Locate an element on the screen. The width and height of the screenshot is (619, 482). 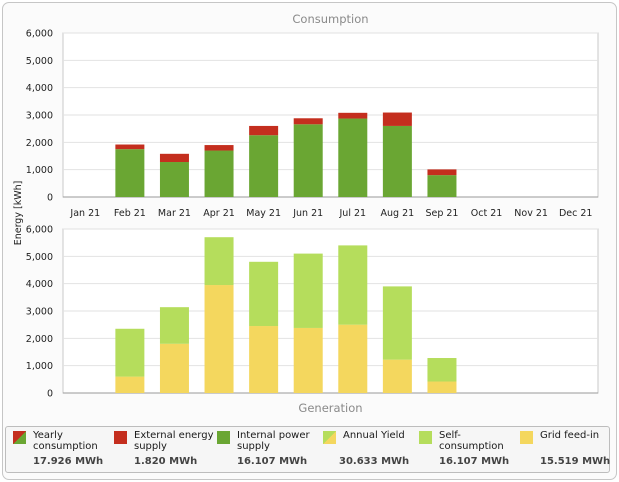
generation-title: Generation is located at coordinates (330, 408).